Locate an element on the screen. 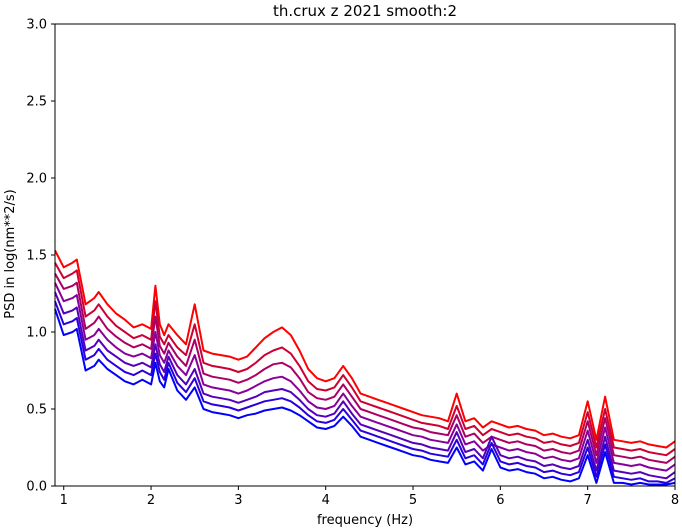 This screenshot has height=531, width=682. x-tick-label: 6 is located at coordinates (500, 500).